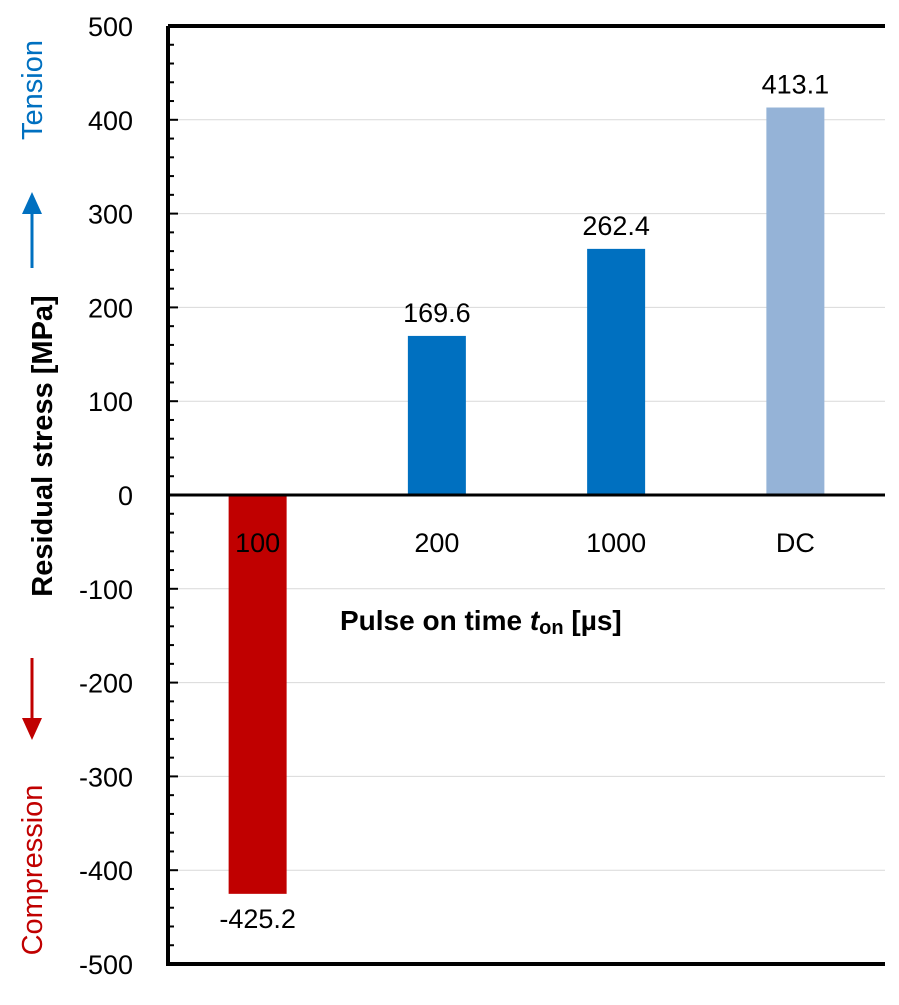 Image resolution: width=899 pixels, height=1005 pixels. Describe the element at coordinates (257, 919) in the screenshot. I see `data-label: -425.2` at that location.